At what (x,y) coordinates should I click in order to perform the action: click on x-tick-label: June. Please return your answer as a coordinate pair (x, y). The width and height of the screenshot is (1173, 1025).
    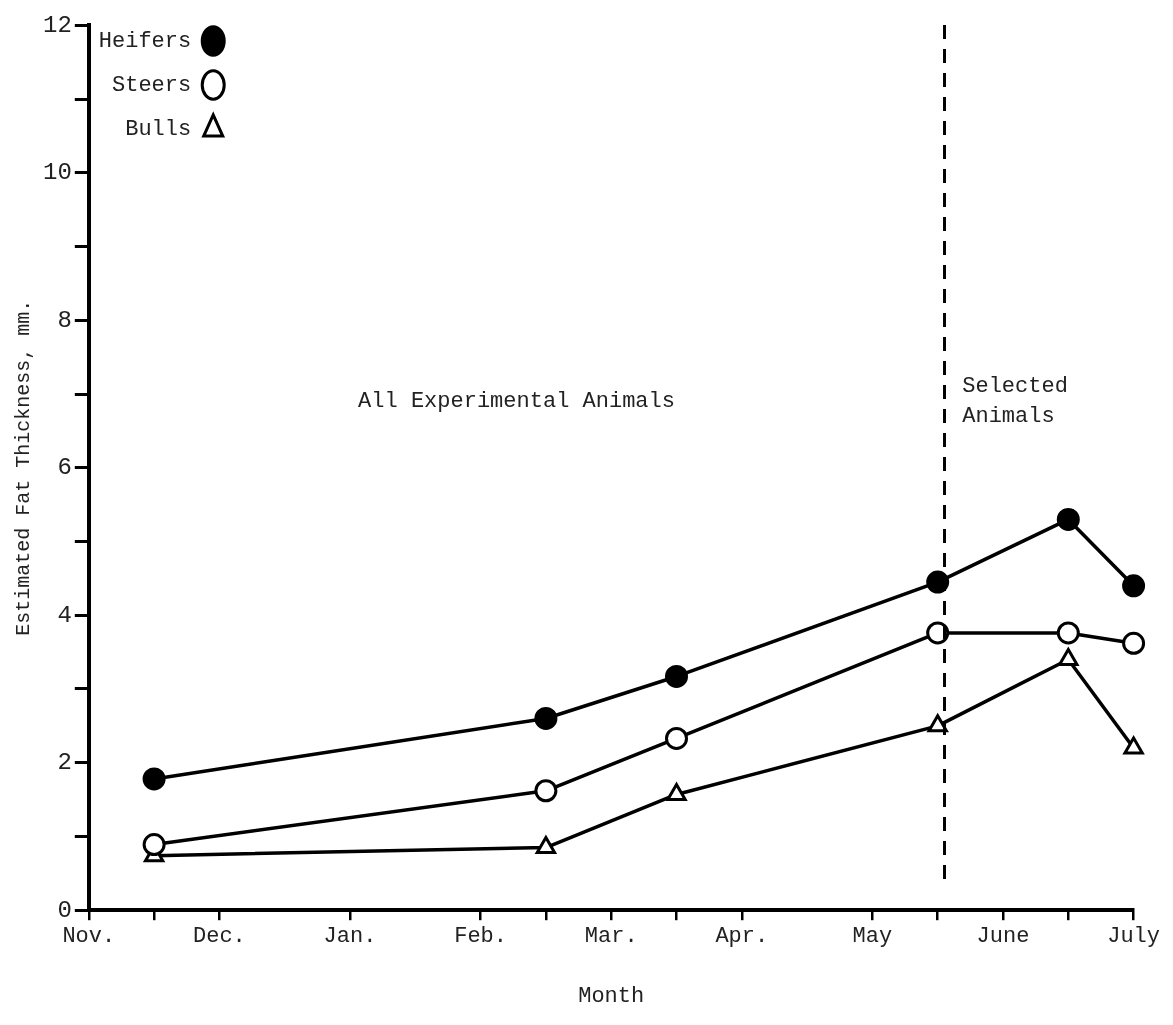
    Looking at the image, I should click on (1003, 937).